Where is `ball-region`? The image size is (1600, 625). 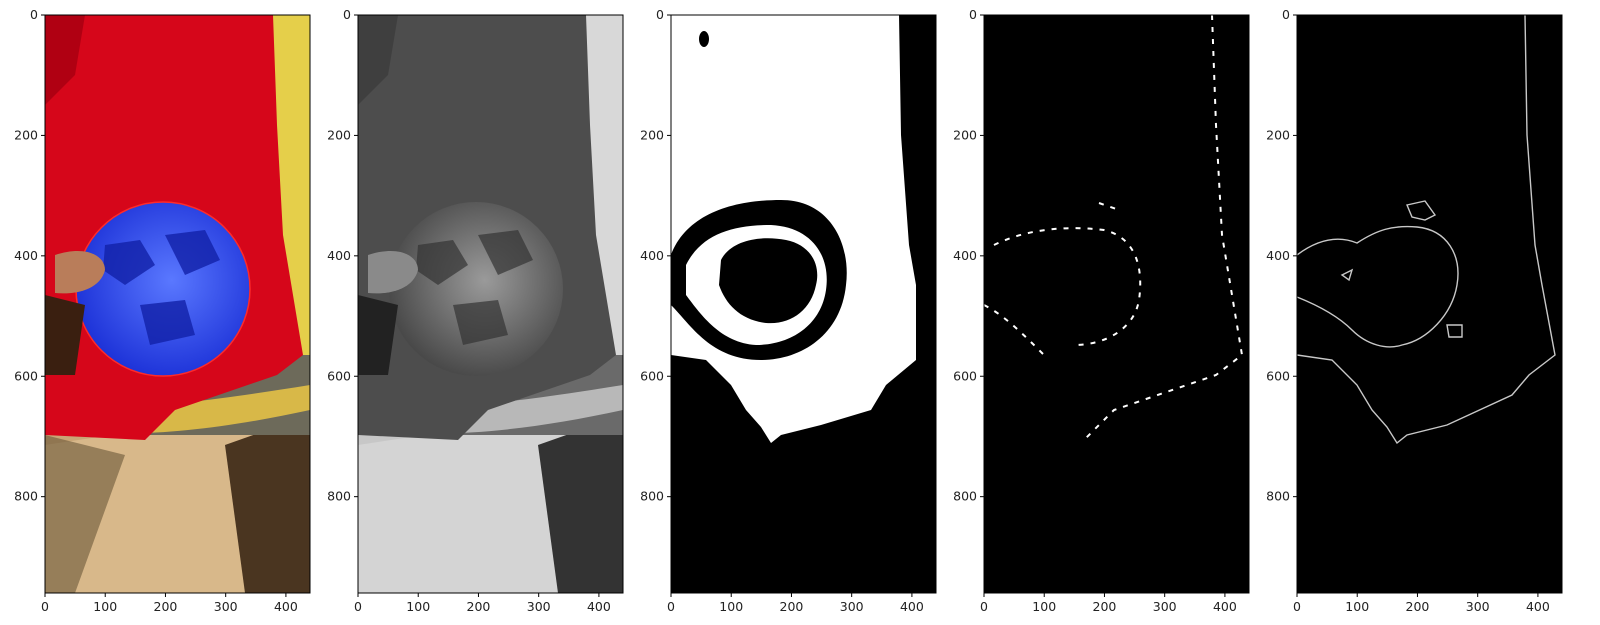
ball-region is located at coordinates (163, 289).